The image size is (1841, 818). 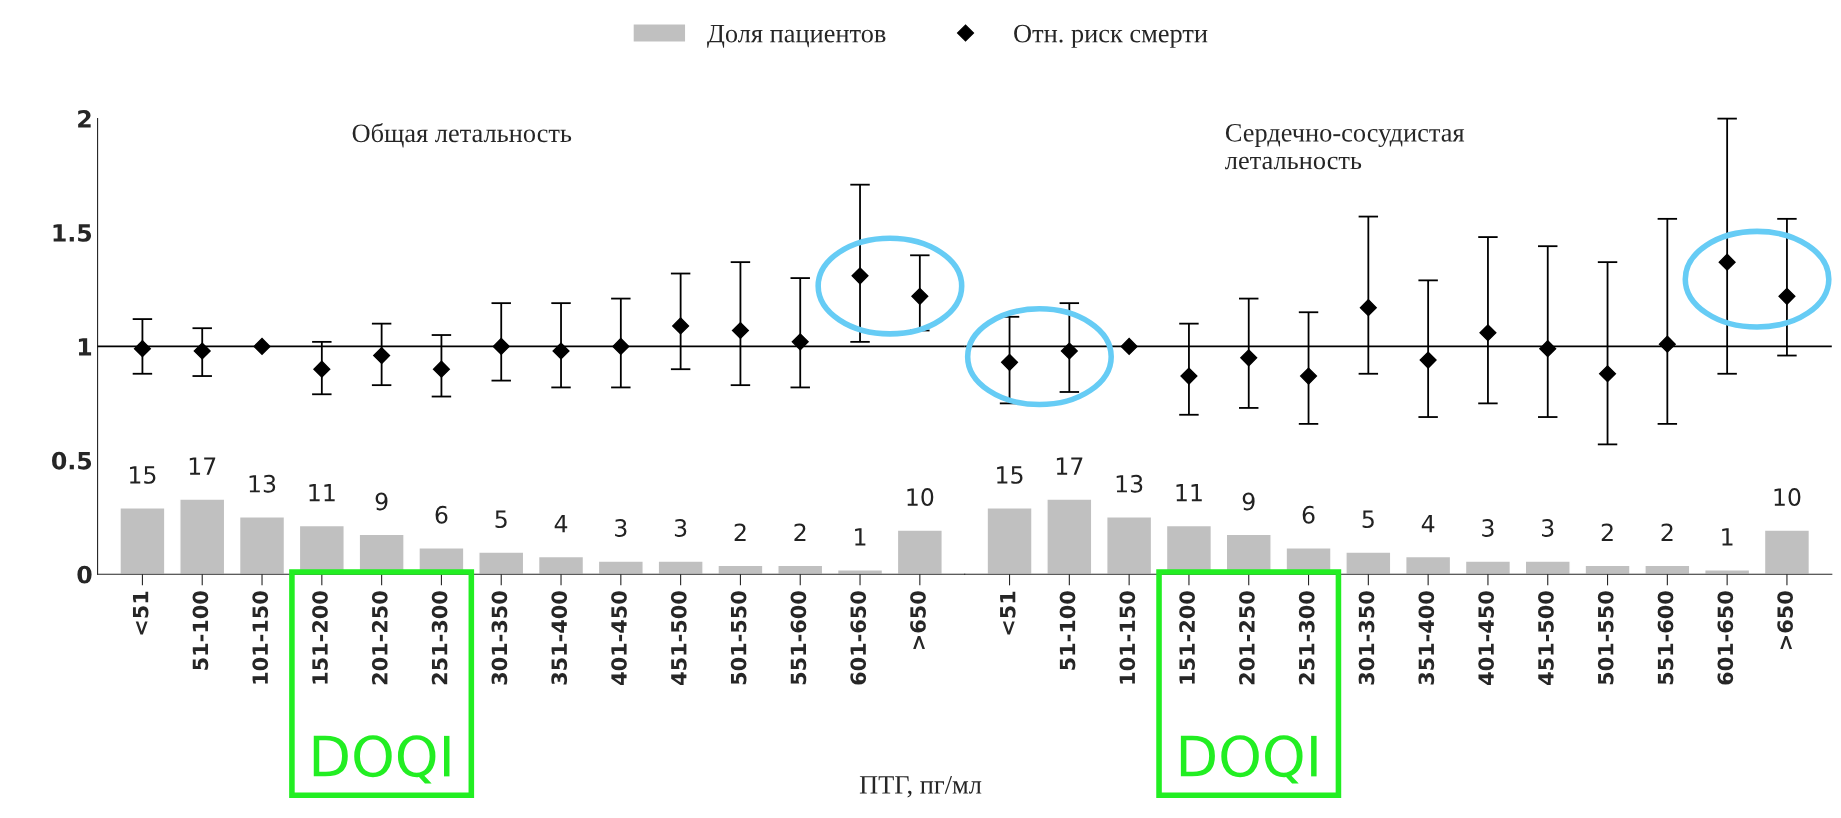 What do you see at coordinates (72, 233) in the screenshot?
I see `y-tick-label: 1.5` at bounding box center [72, 233].